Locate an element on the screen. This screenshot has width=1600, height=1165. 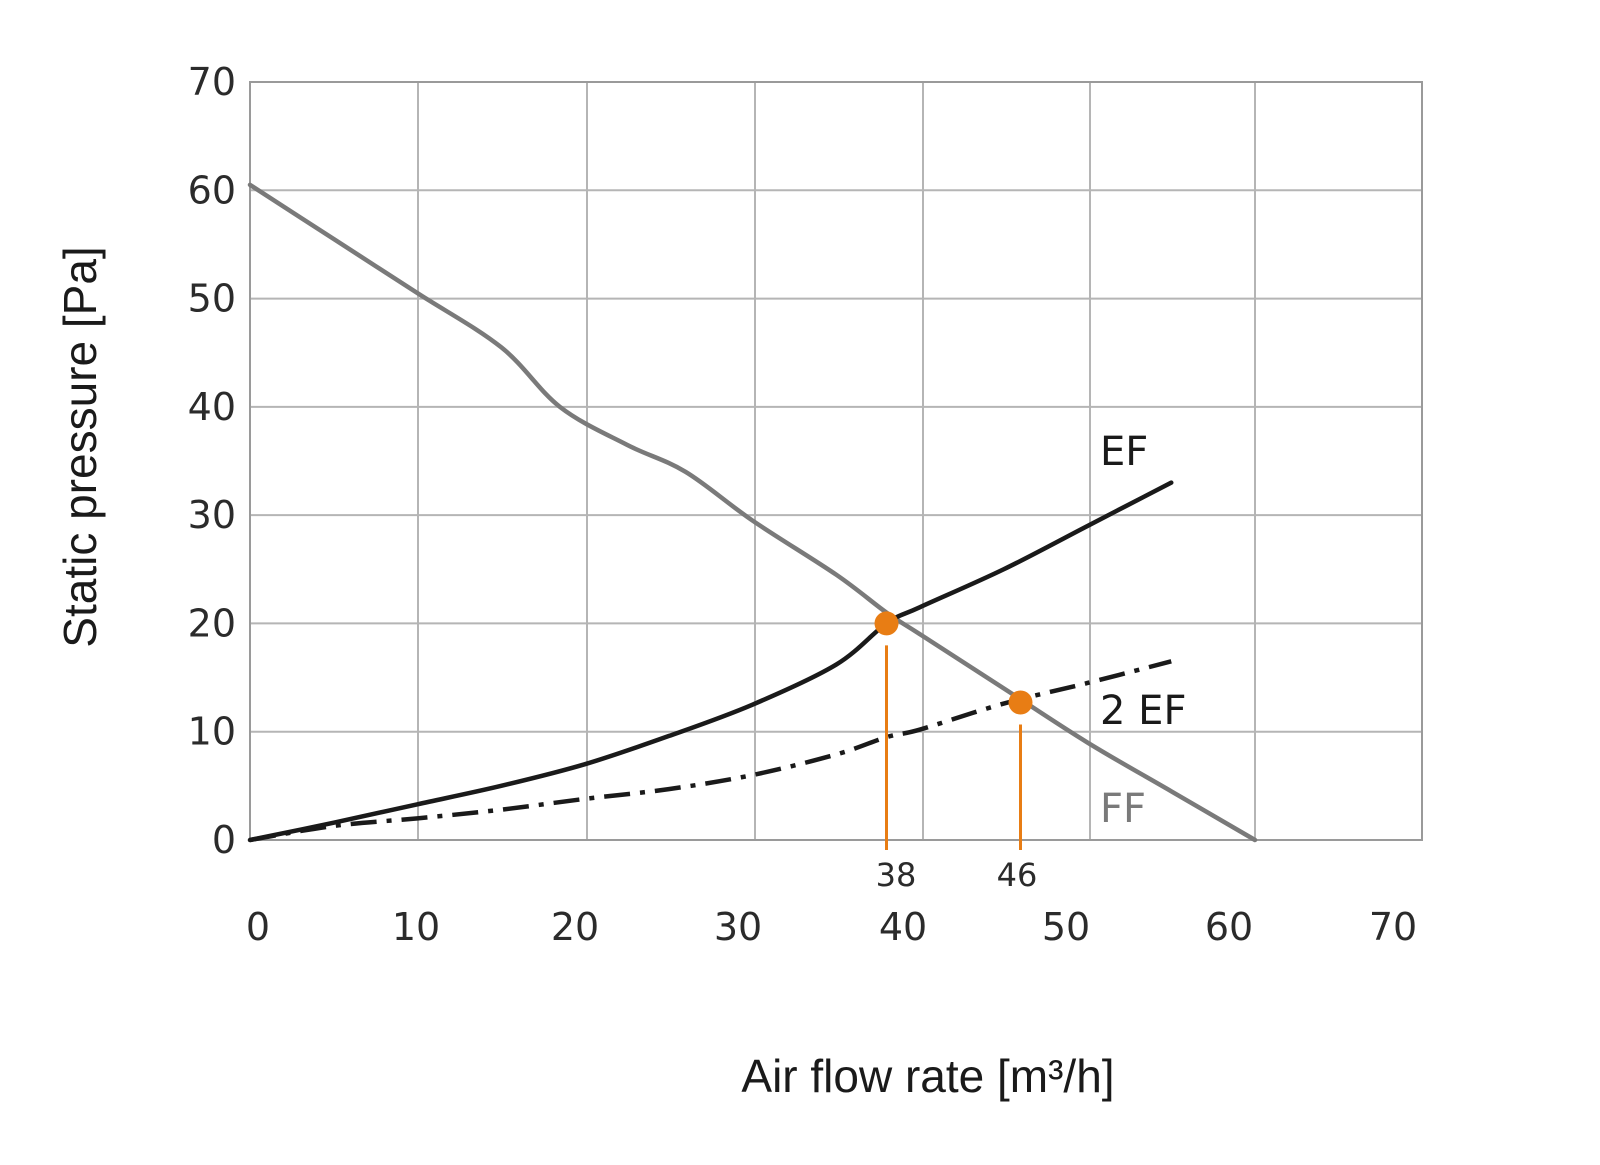
x-axis-ticks: 0 10 20 30 40 50 60 70 is located at coordinates (831, 927).